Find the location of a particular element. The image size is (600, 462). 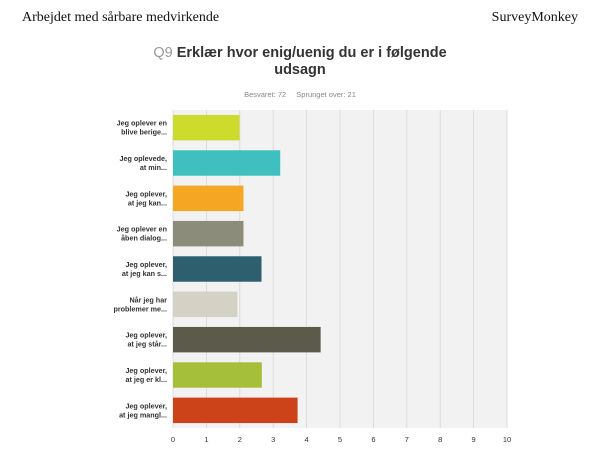

x-tick-label: 7 is located at coordinates (407, 439).